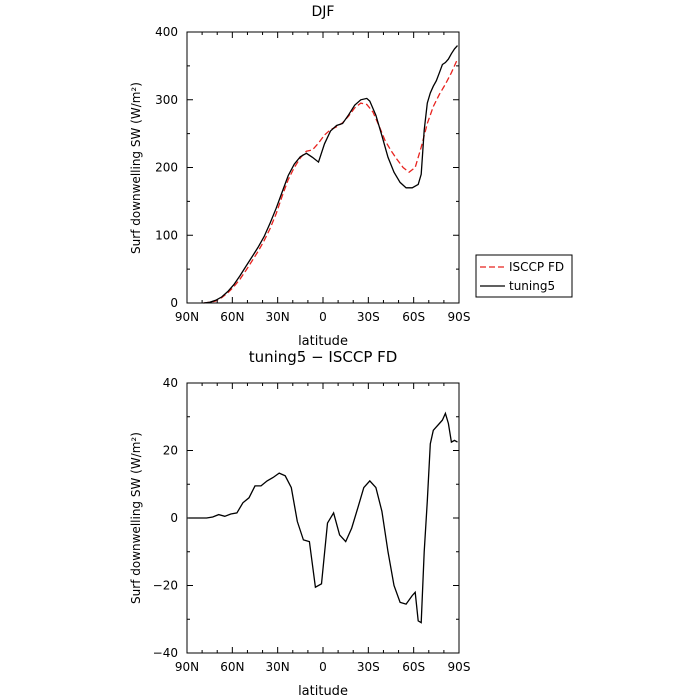 The width and height of the screenshot is (700, 700). Describe the element at coordinates (331, 181) in the screenshot. I see `top-series-line-isccp-fd` at that location.